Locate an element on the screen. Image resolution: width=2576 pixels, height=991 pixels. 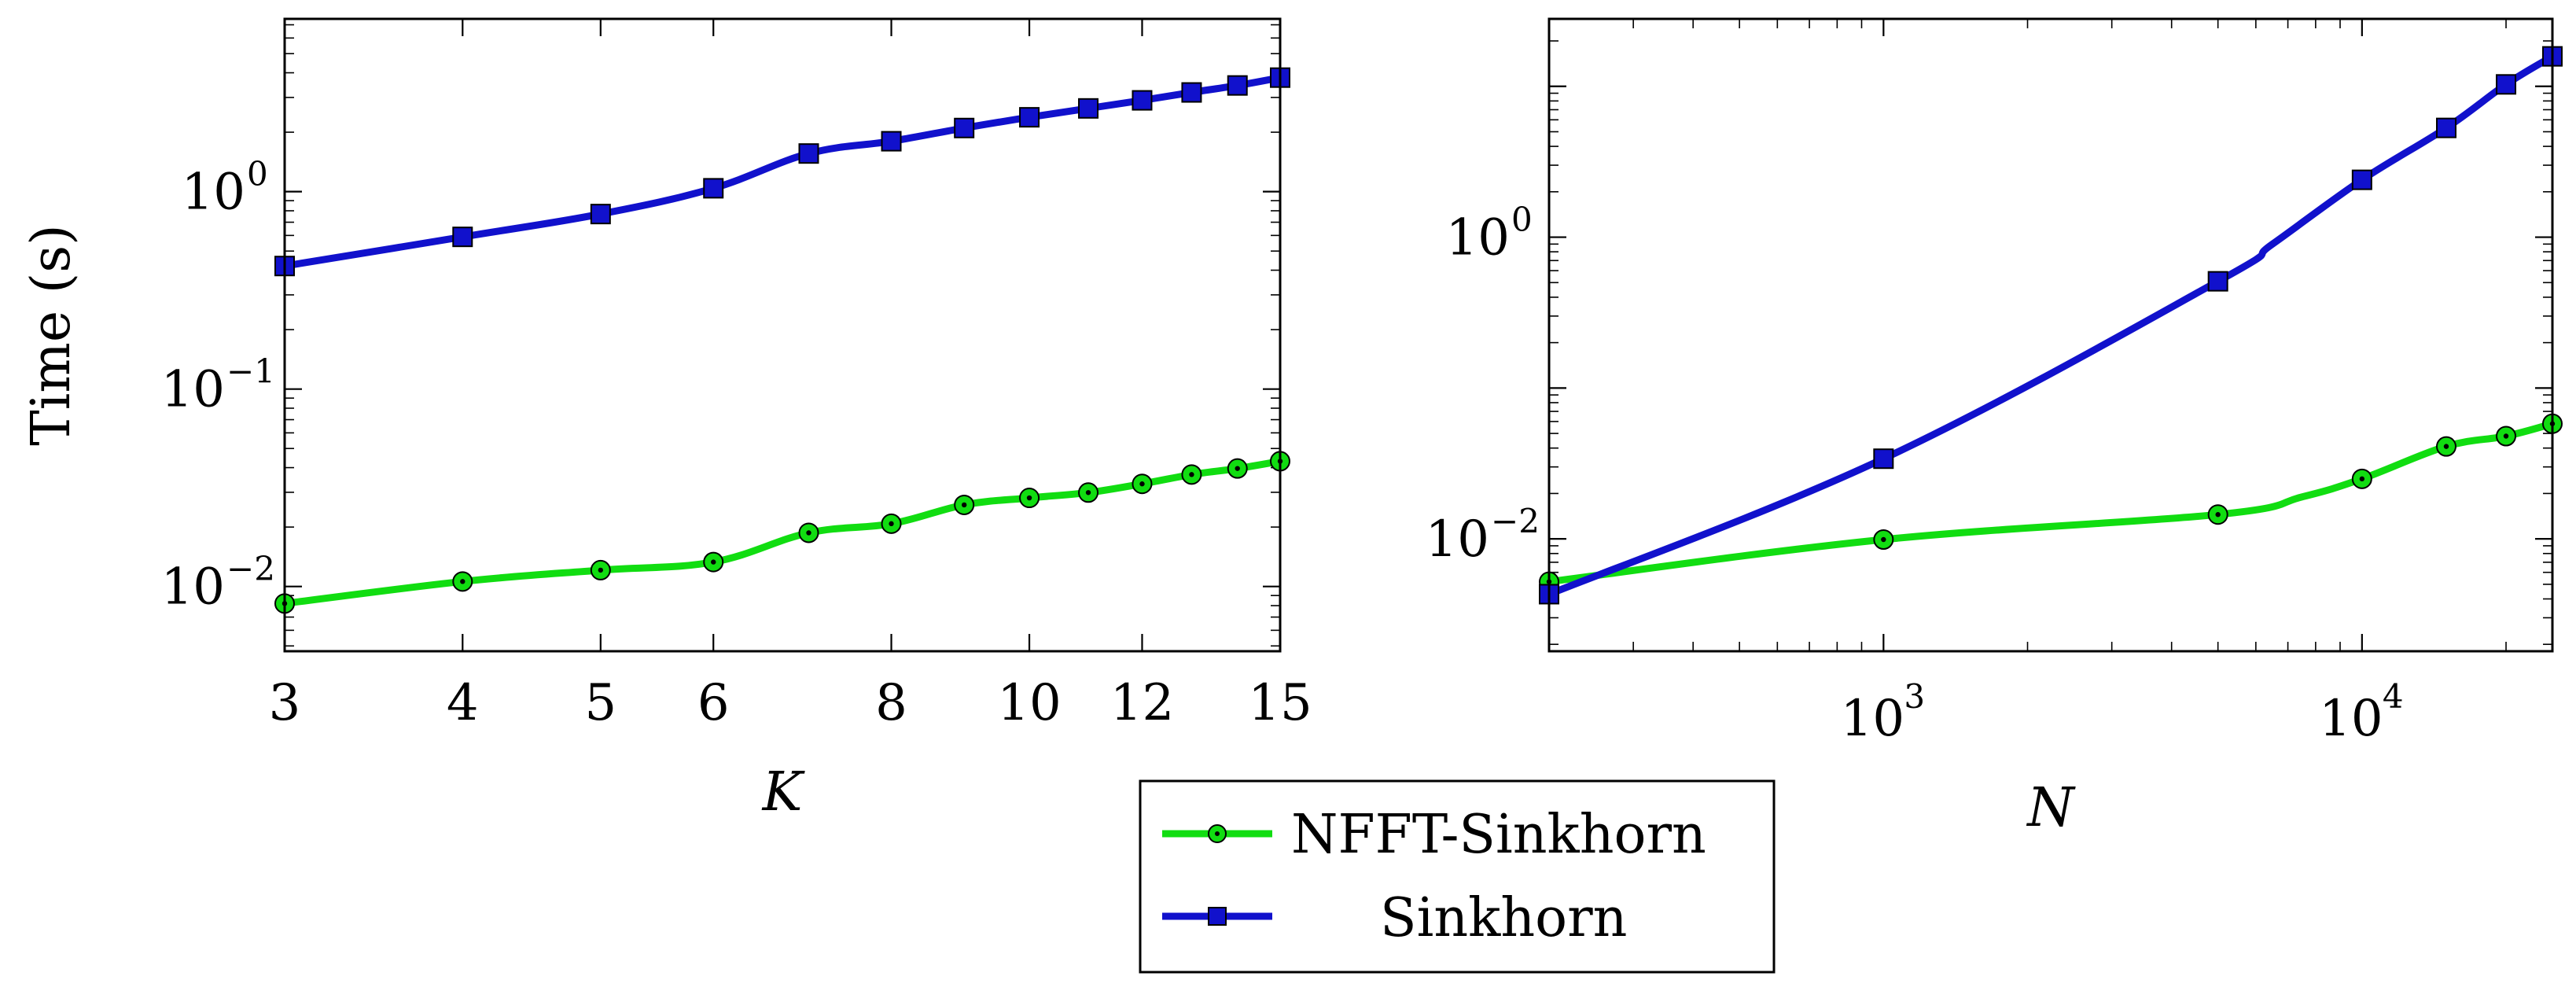
legend: NFFT-Sinkhorn Sinkhorn is located at coordinates (1457, 876).